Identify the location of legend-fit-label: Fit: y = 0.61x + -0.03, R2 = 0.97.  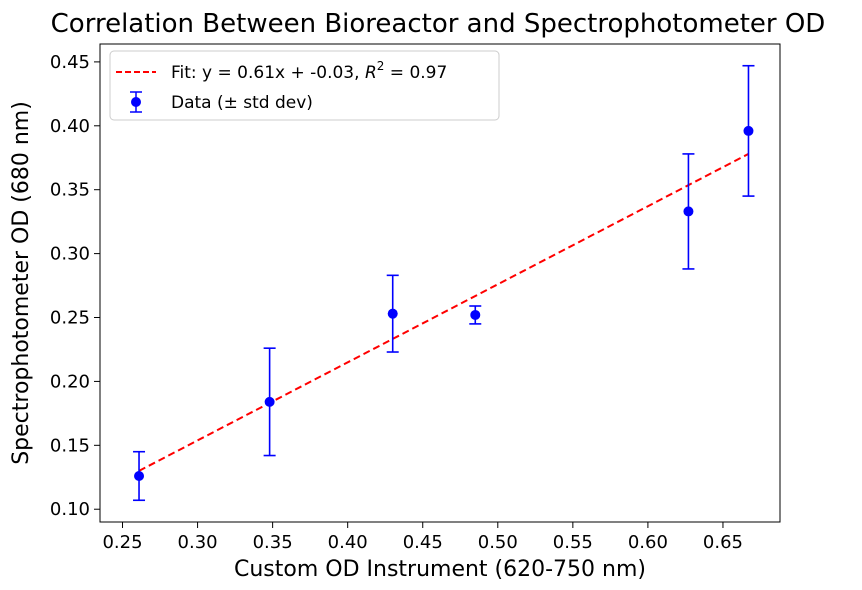
(309, 71).